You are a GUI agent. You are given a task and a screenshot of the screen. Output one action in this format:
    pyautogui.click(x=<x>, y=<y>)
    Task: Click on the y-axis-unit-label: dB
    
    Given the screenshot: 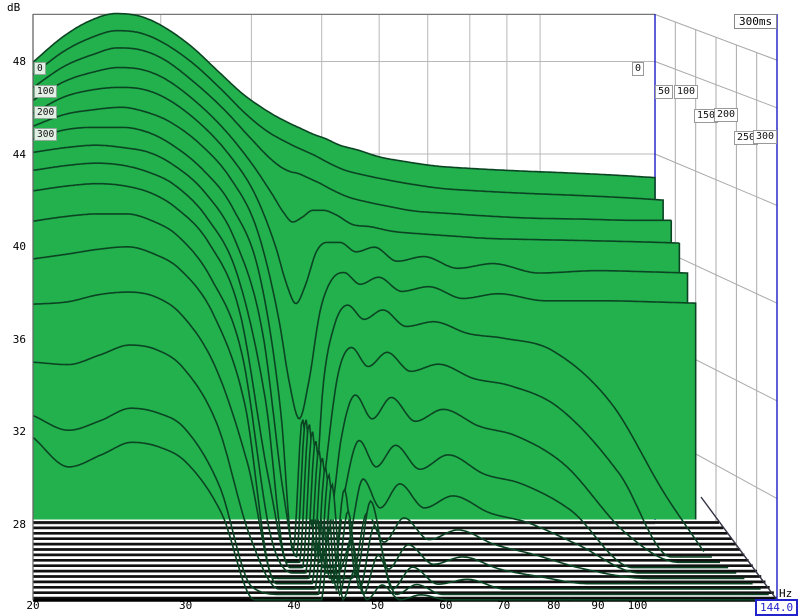 What is the action you would take?
    pyautogui.click(x=14, y=7)
    